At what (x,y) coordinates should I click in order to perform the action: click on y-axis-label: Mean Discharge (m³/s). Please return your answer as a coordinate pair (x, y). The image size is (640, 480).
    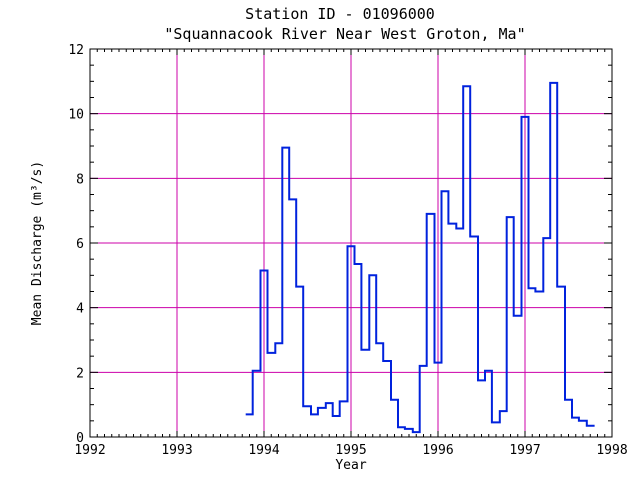
    Looking at the image, I should click on (37, 243).